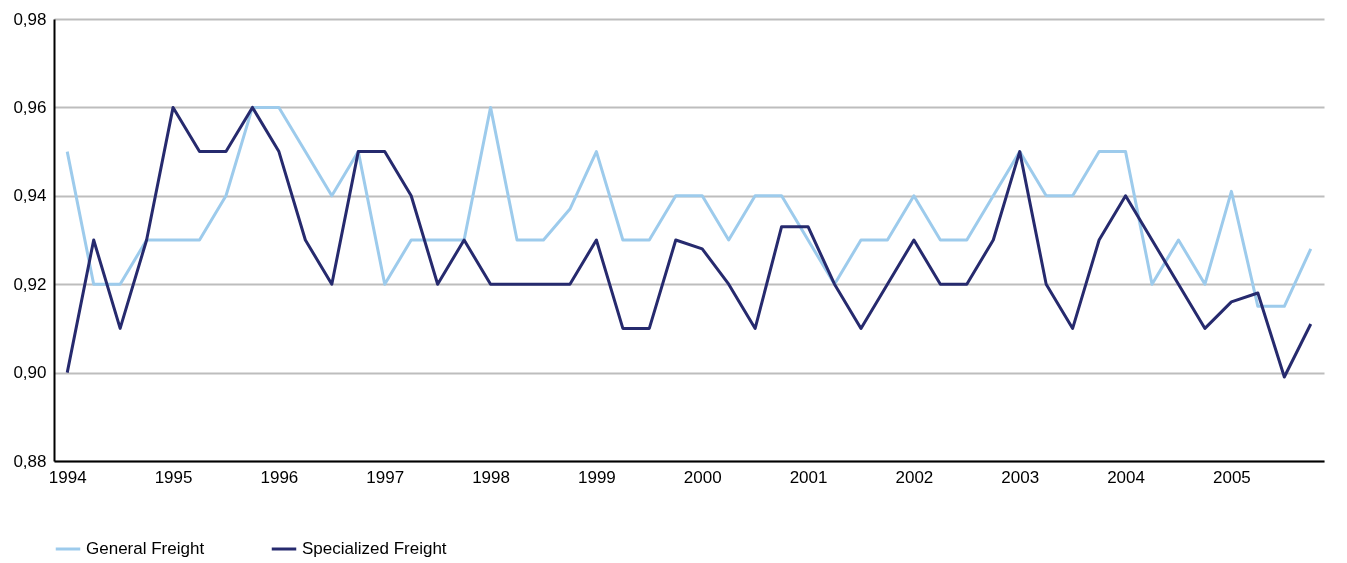  I want to click on y-tick-label: 0,96, so click(30, 107).